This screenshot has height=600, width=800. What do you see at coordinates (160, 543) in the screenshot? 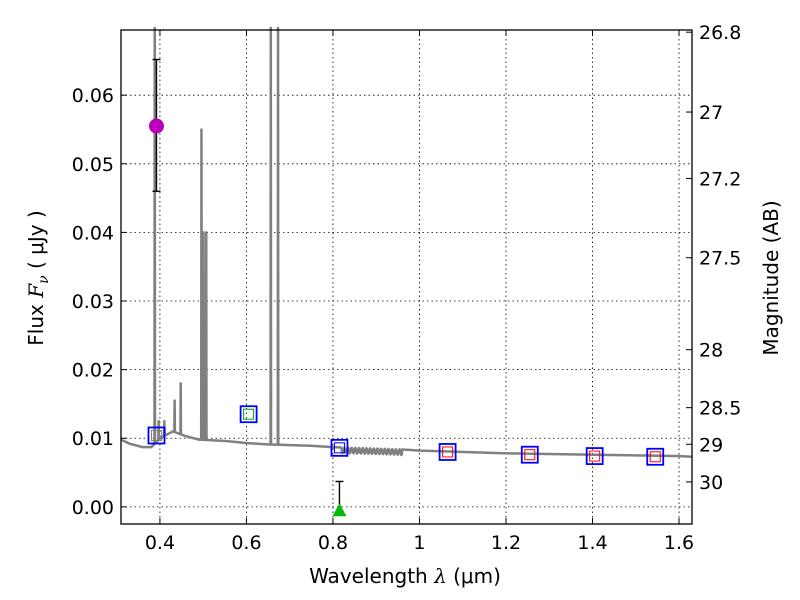
I see `x-tick-label: 0.4` at bounding box center [160, 543].